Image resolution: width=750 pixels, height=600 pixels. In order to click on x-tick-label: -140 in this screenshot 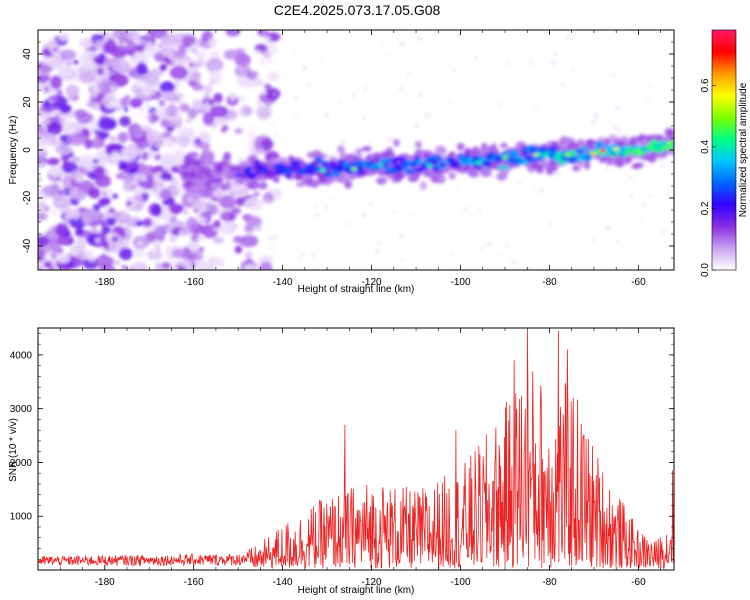, I will do `click(283, 282)`.